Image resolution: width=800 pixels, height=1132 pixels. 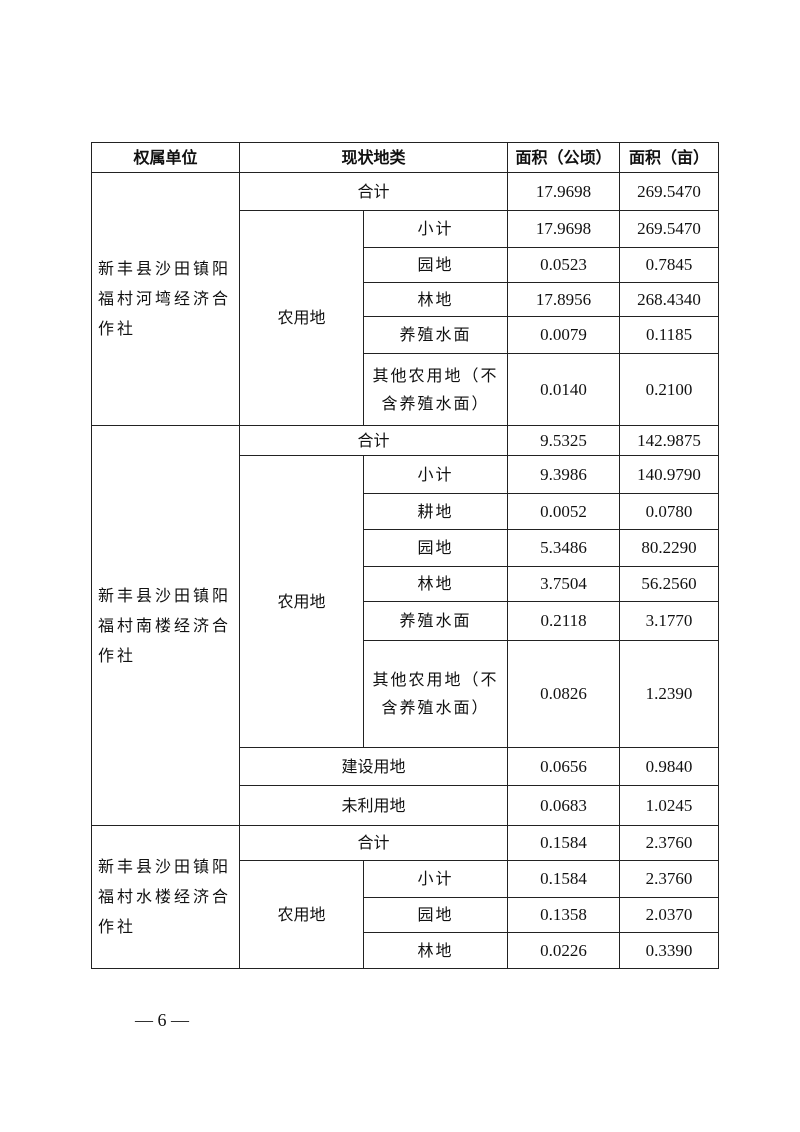 I want to click on area-ha: 0.1358, so click(x=564, y=915).